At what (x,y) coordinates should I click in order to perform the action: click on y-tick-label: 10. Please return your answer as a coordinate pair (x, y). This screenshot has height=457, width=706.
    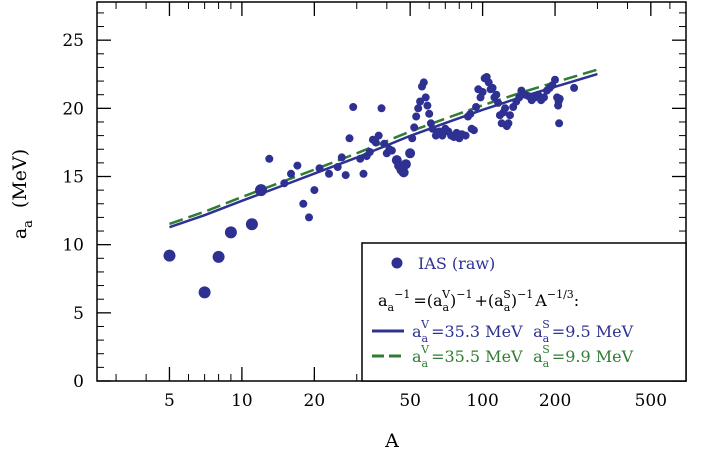
    Looking at the image, I should click on (73, 246).